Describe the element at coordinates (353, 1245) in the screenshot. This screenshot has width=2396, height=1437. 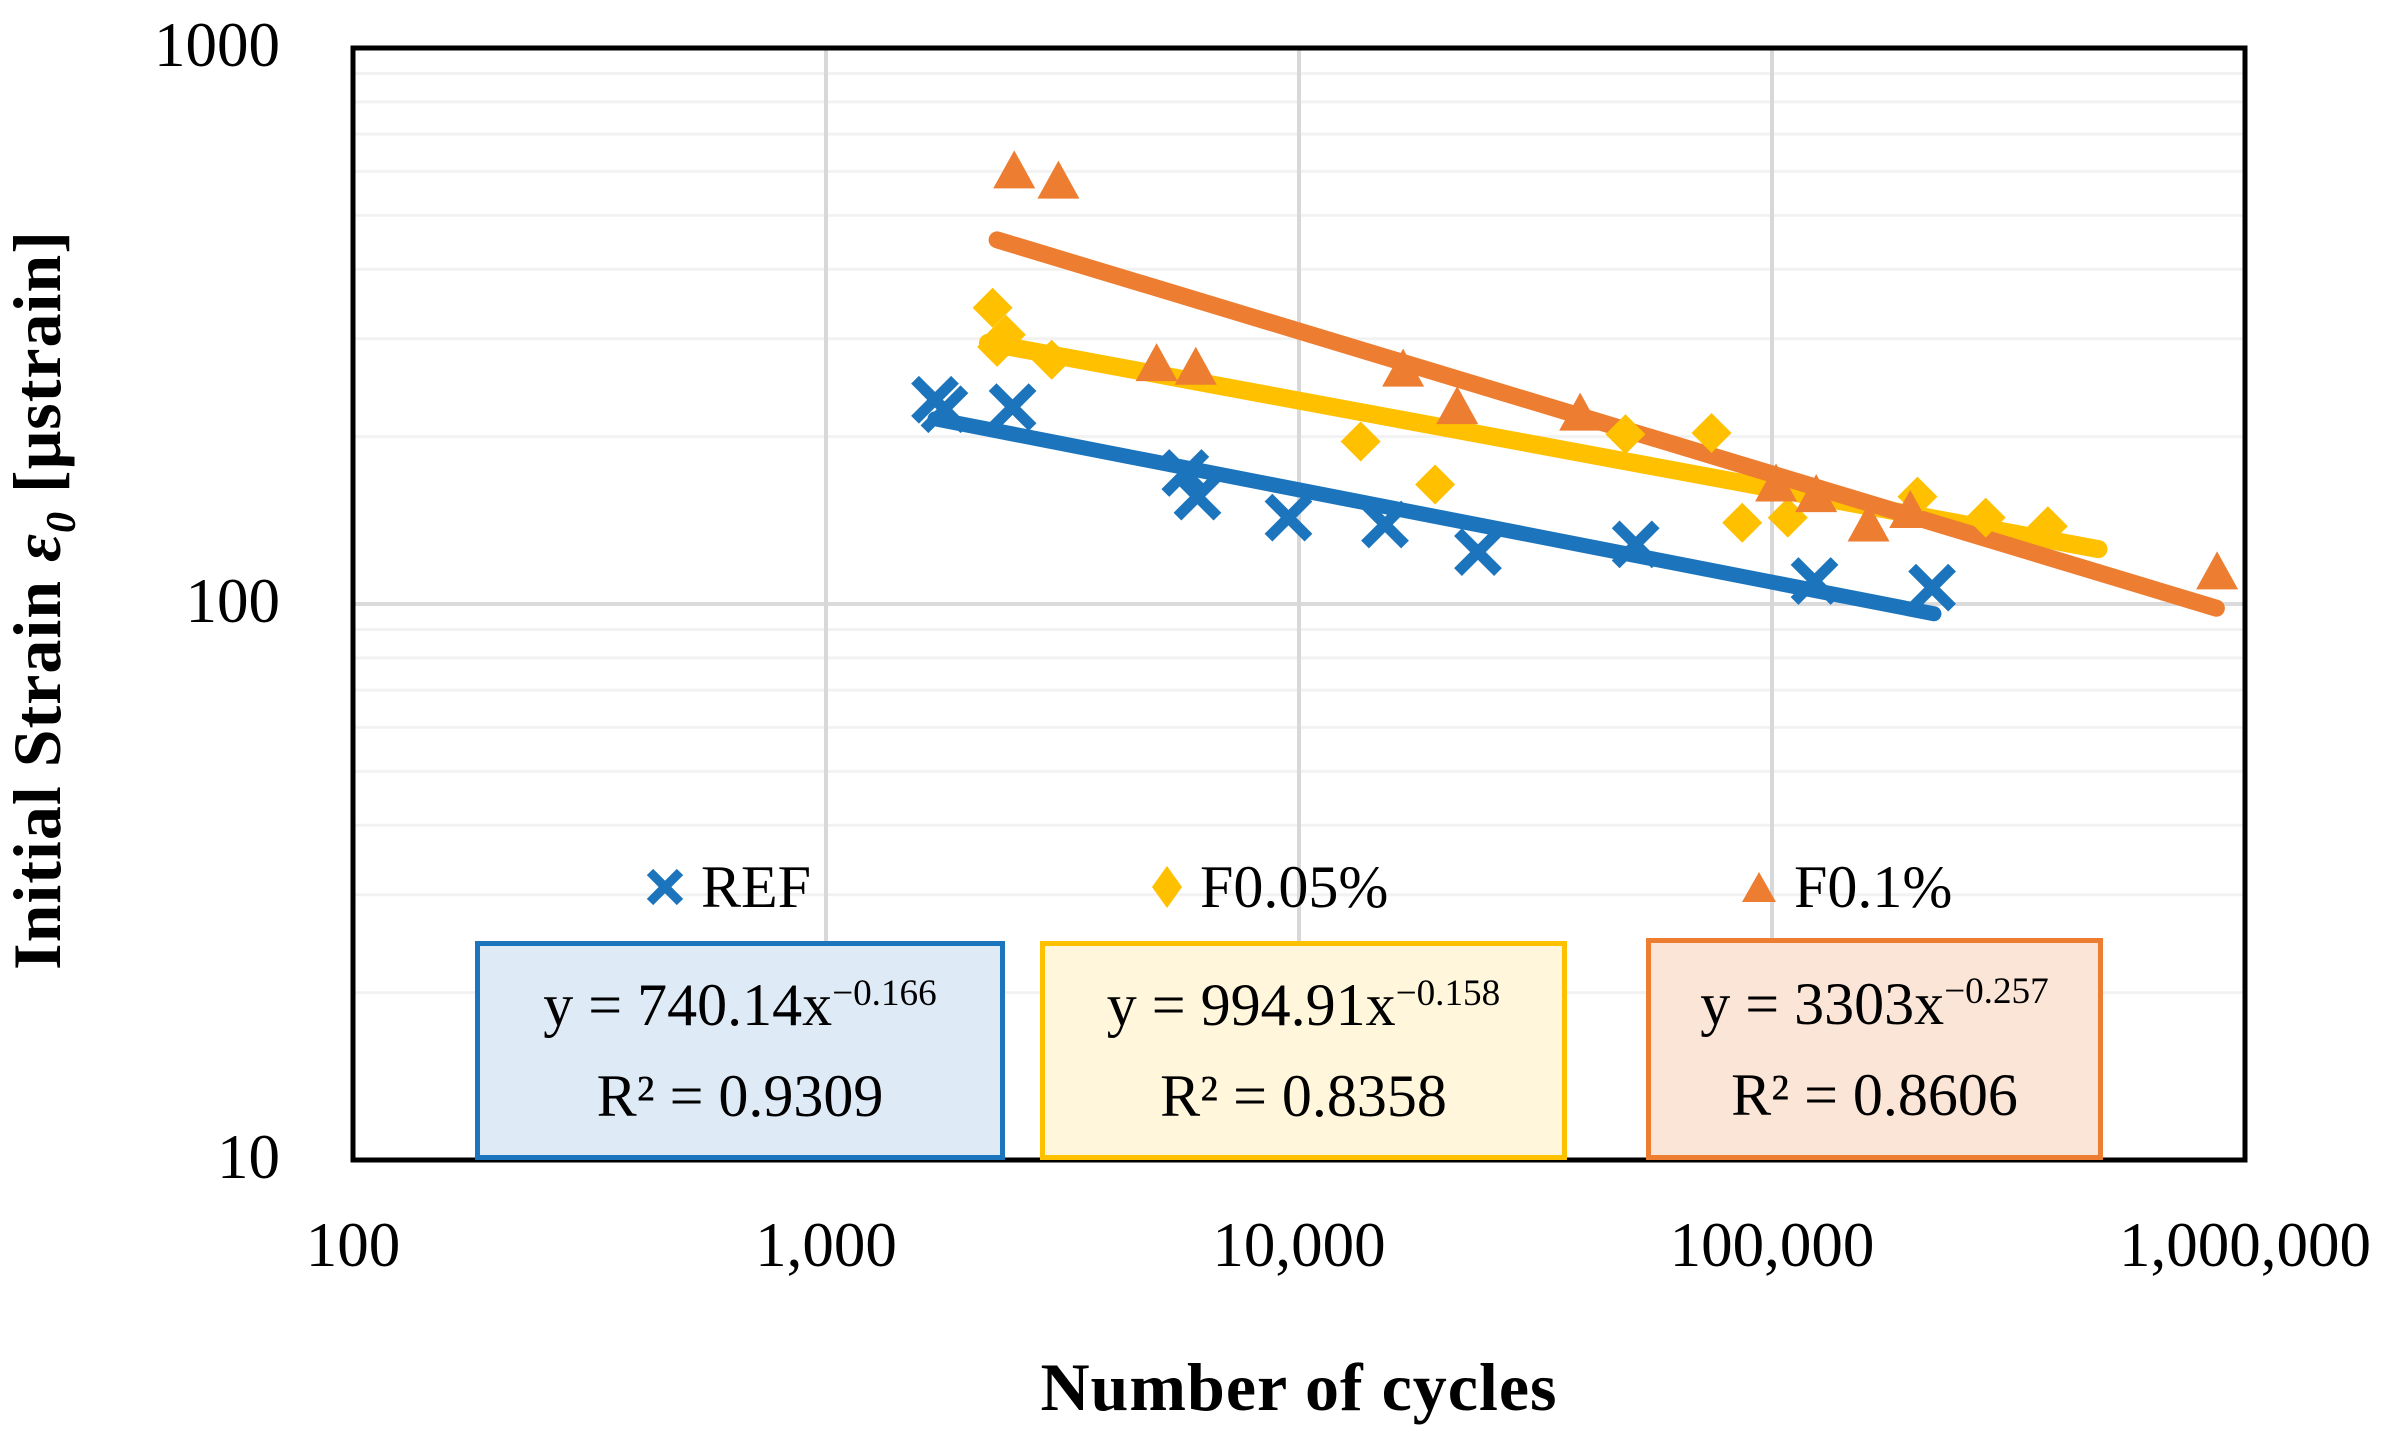
I see `x-tick-label: 100` at that location.